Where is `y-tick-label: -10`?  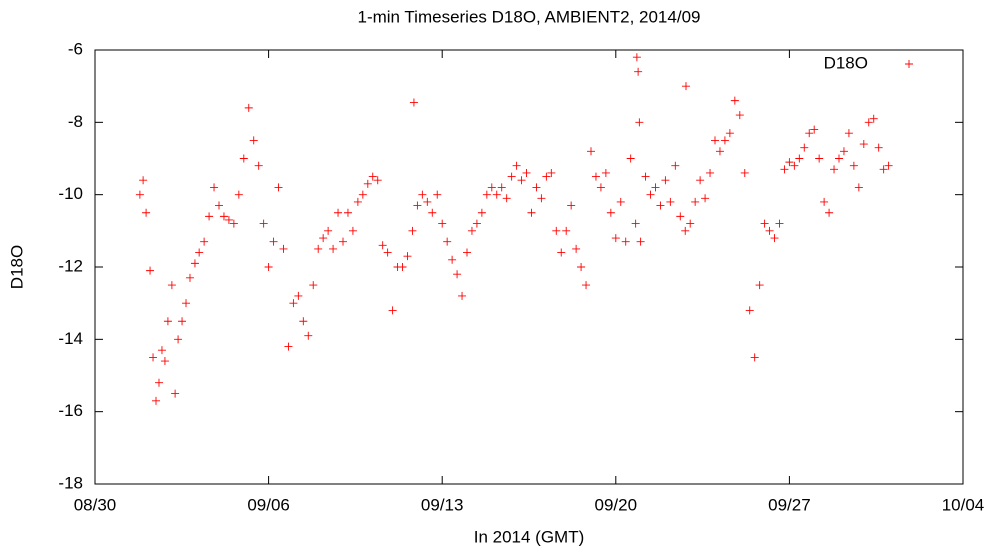 y-tick-label: -10 is located at coordinates (70, 193).